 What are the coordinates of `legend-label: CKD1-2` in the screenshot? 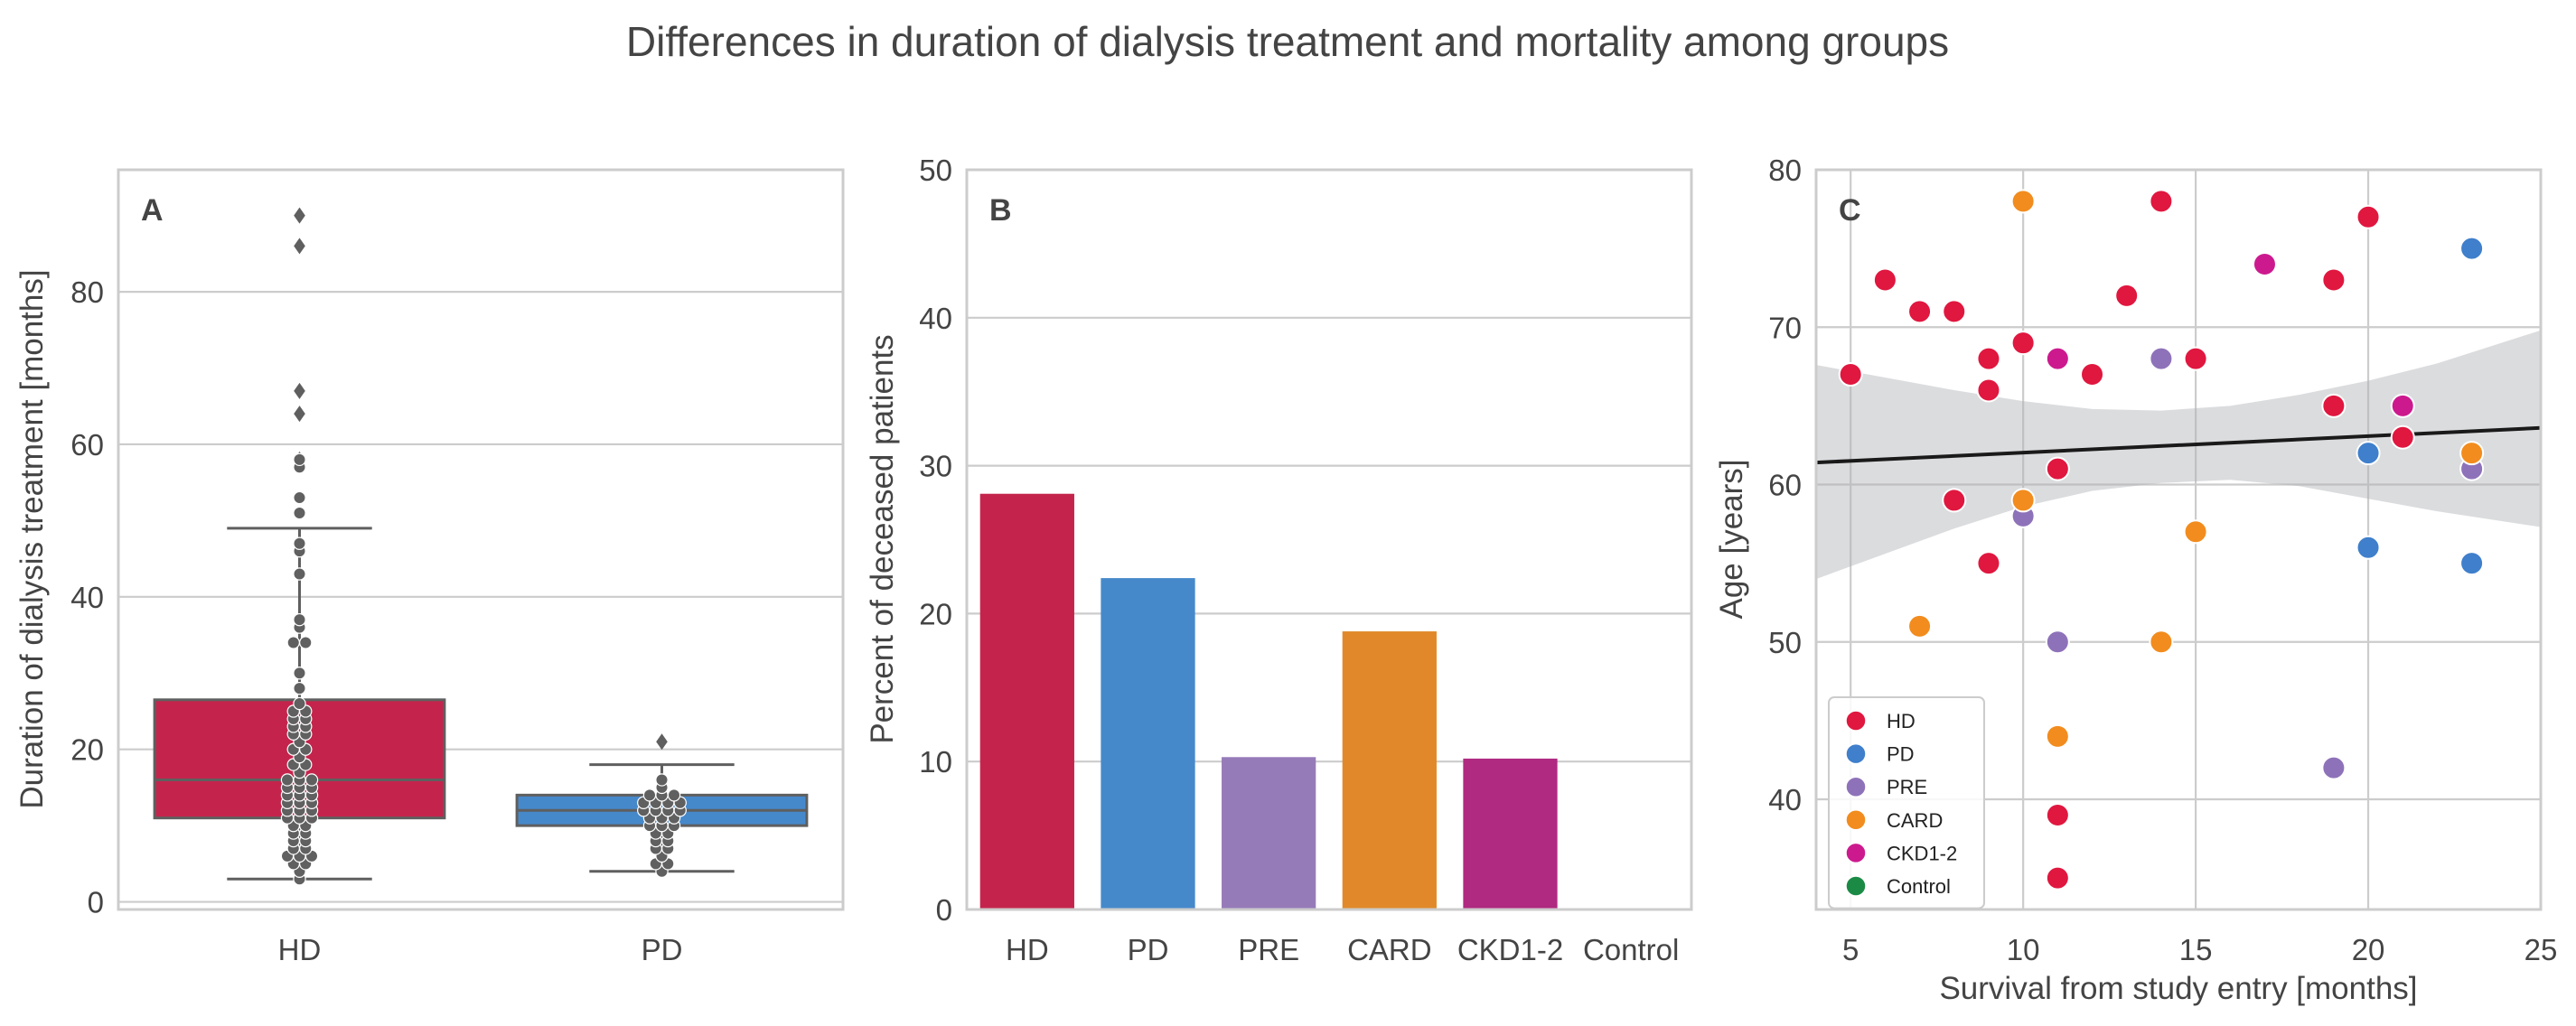 It's located at (1922, 853).